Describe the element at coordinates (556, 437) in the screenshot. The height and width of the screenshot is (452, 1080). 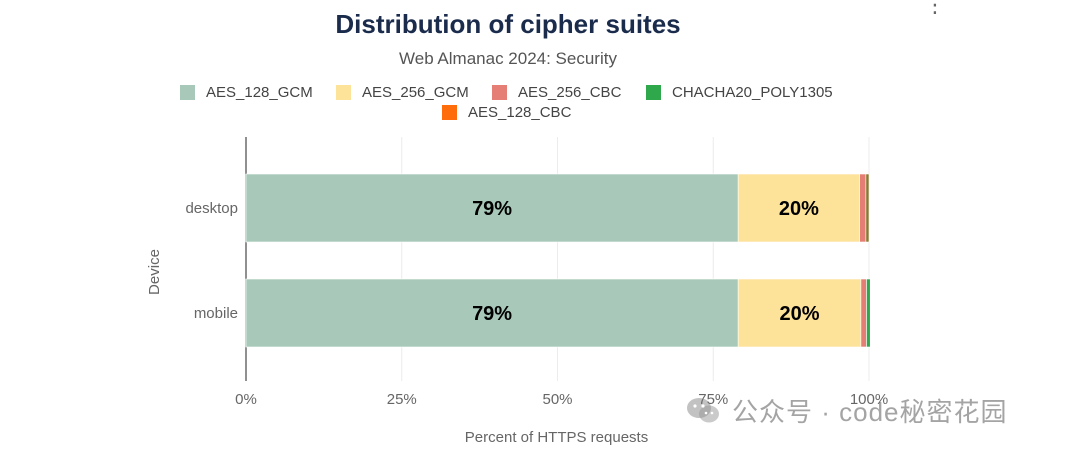
I see `x-axis-title: Percent of HTTPS requests` at that location.